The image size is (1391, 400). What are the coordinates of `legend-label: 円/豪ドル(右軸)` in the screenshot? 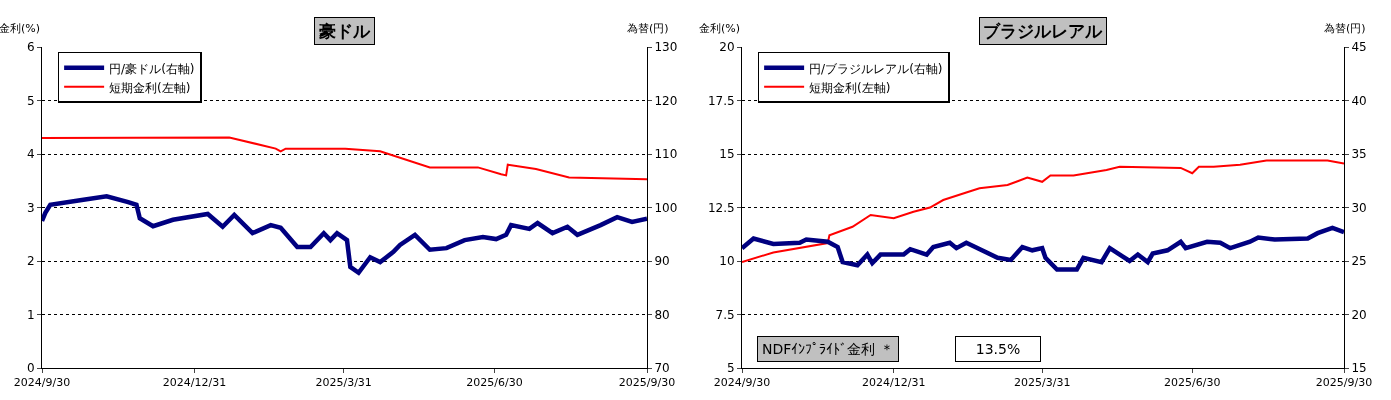 It's located at (152, 68).